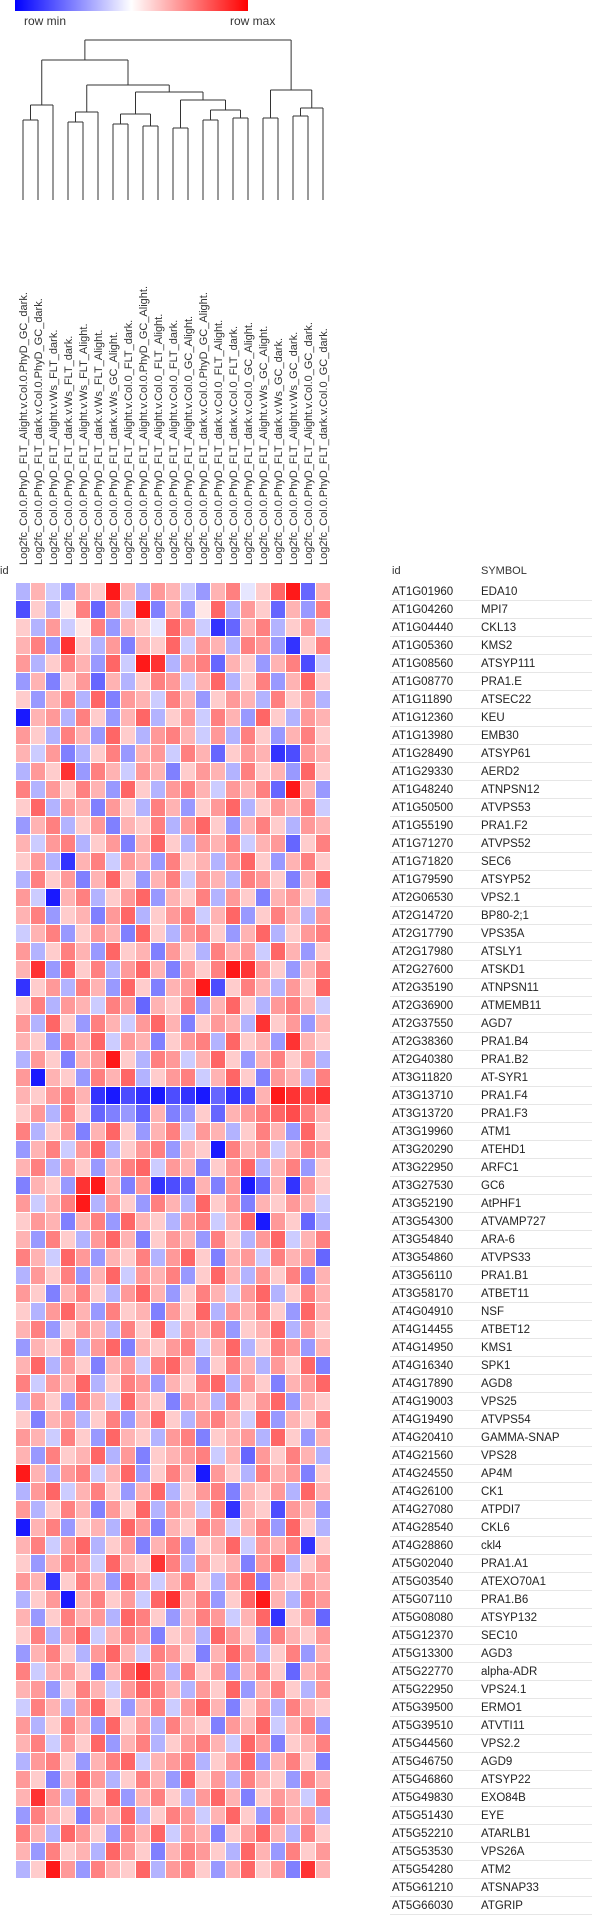  What do you see at coordinates (496, 1870) in the screenshot?
I see `row-symbol: ATM2` at bounding box center [496, 1870].